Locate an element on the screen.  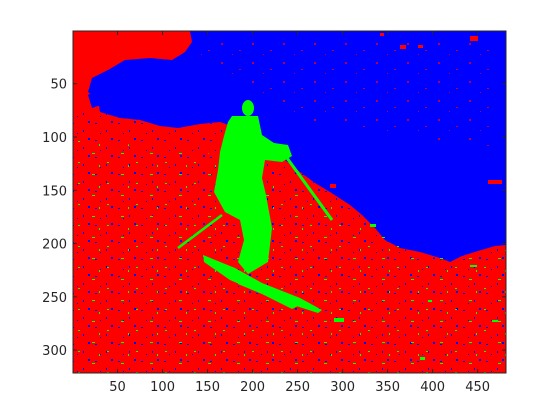
skis is located at coordinates (262, 284).